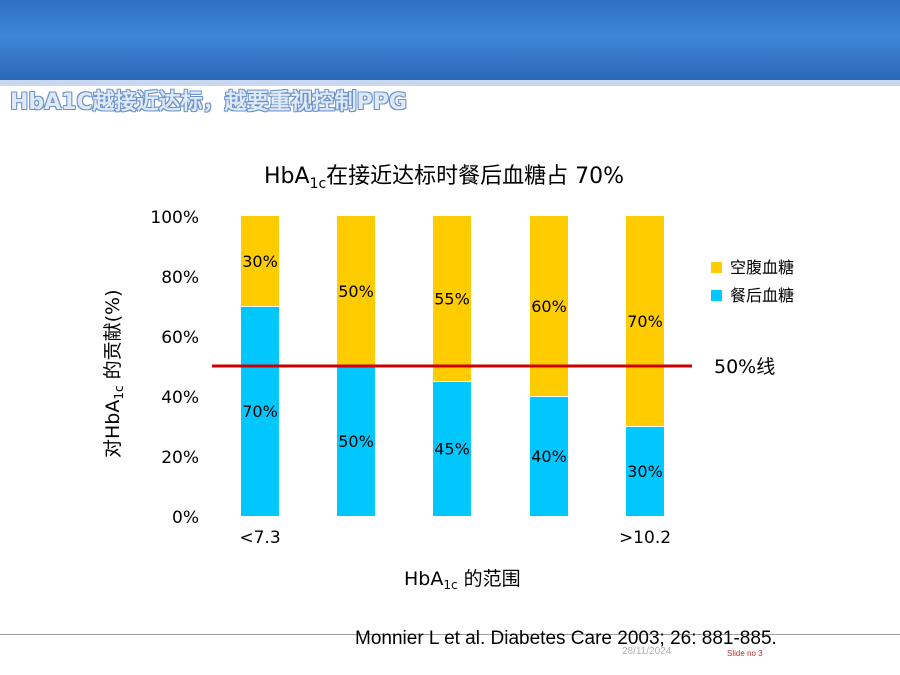 Image resolution: width=900 pixels, height=675 pixels. What do you see at coordinates (259, 538) in the screenshot?
I see `x-tick-label: <7.3` at bounding box center [259, 538].